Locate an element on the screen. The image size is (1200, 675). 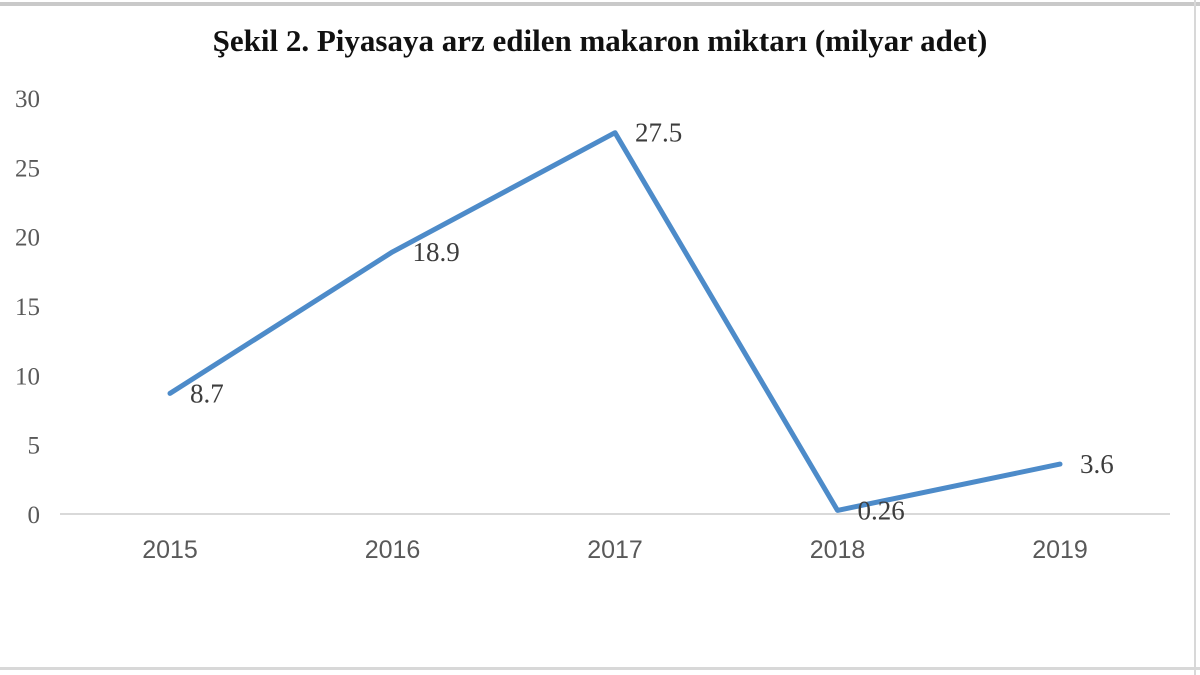
y-axis-tick-label: 20 is located at coordinates (27, 238).